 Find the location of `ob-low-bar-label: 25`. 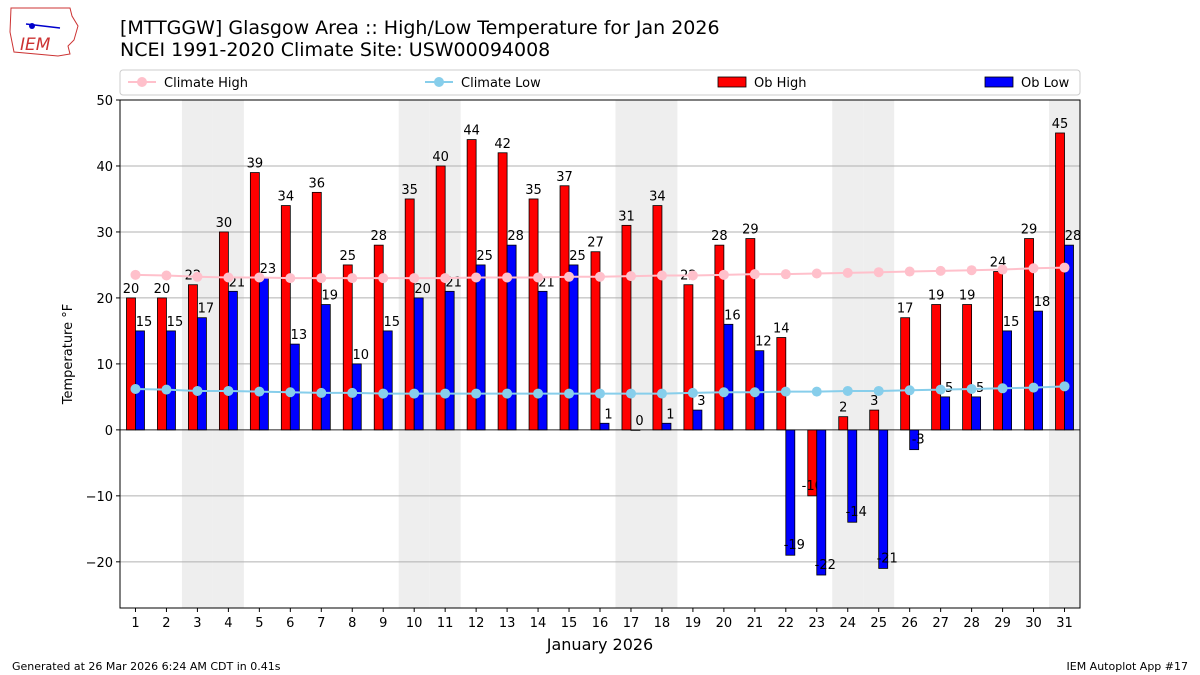

ob-low-bar-label: 25 is located at coordinates (484, 256).